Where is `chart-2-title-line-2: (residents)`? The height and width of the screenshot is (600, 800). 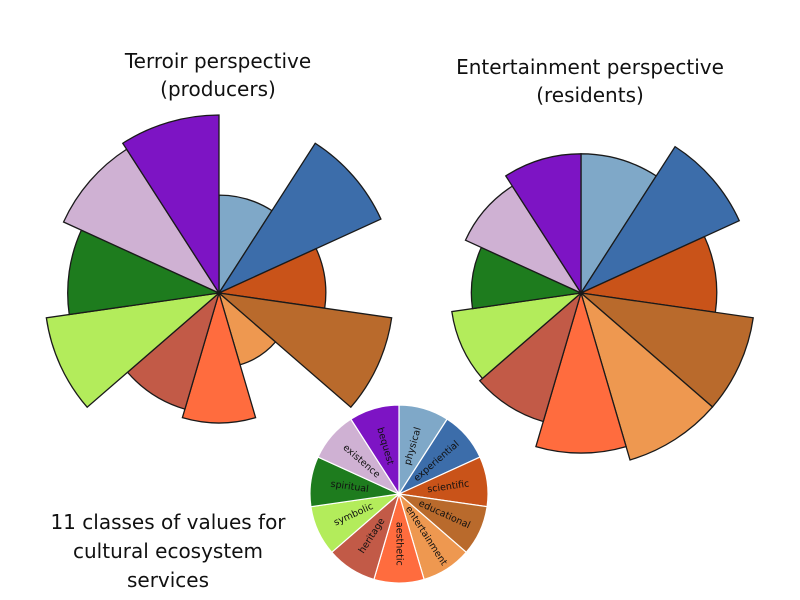 chart-2-title-line-2: (residents) is located at coordinates (590, 95).